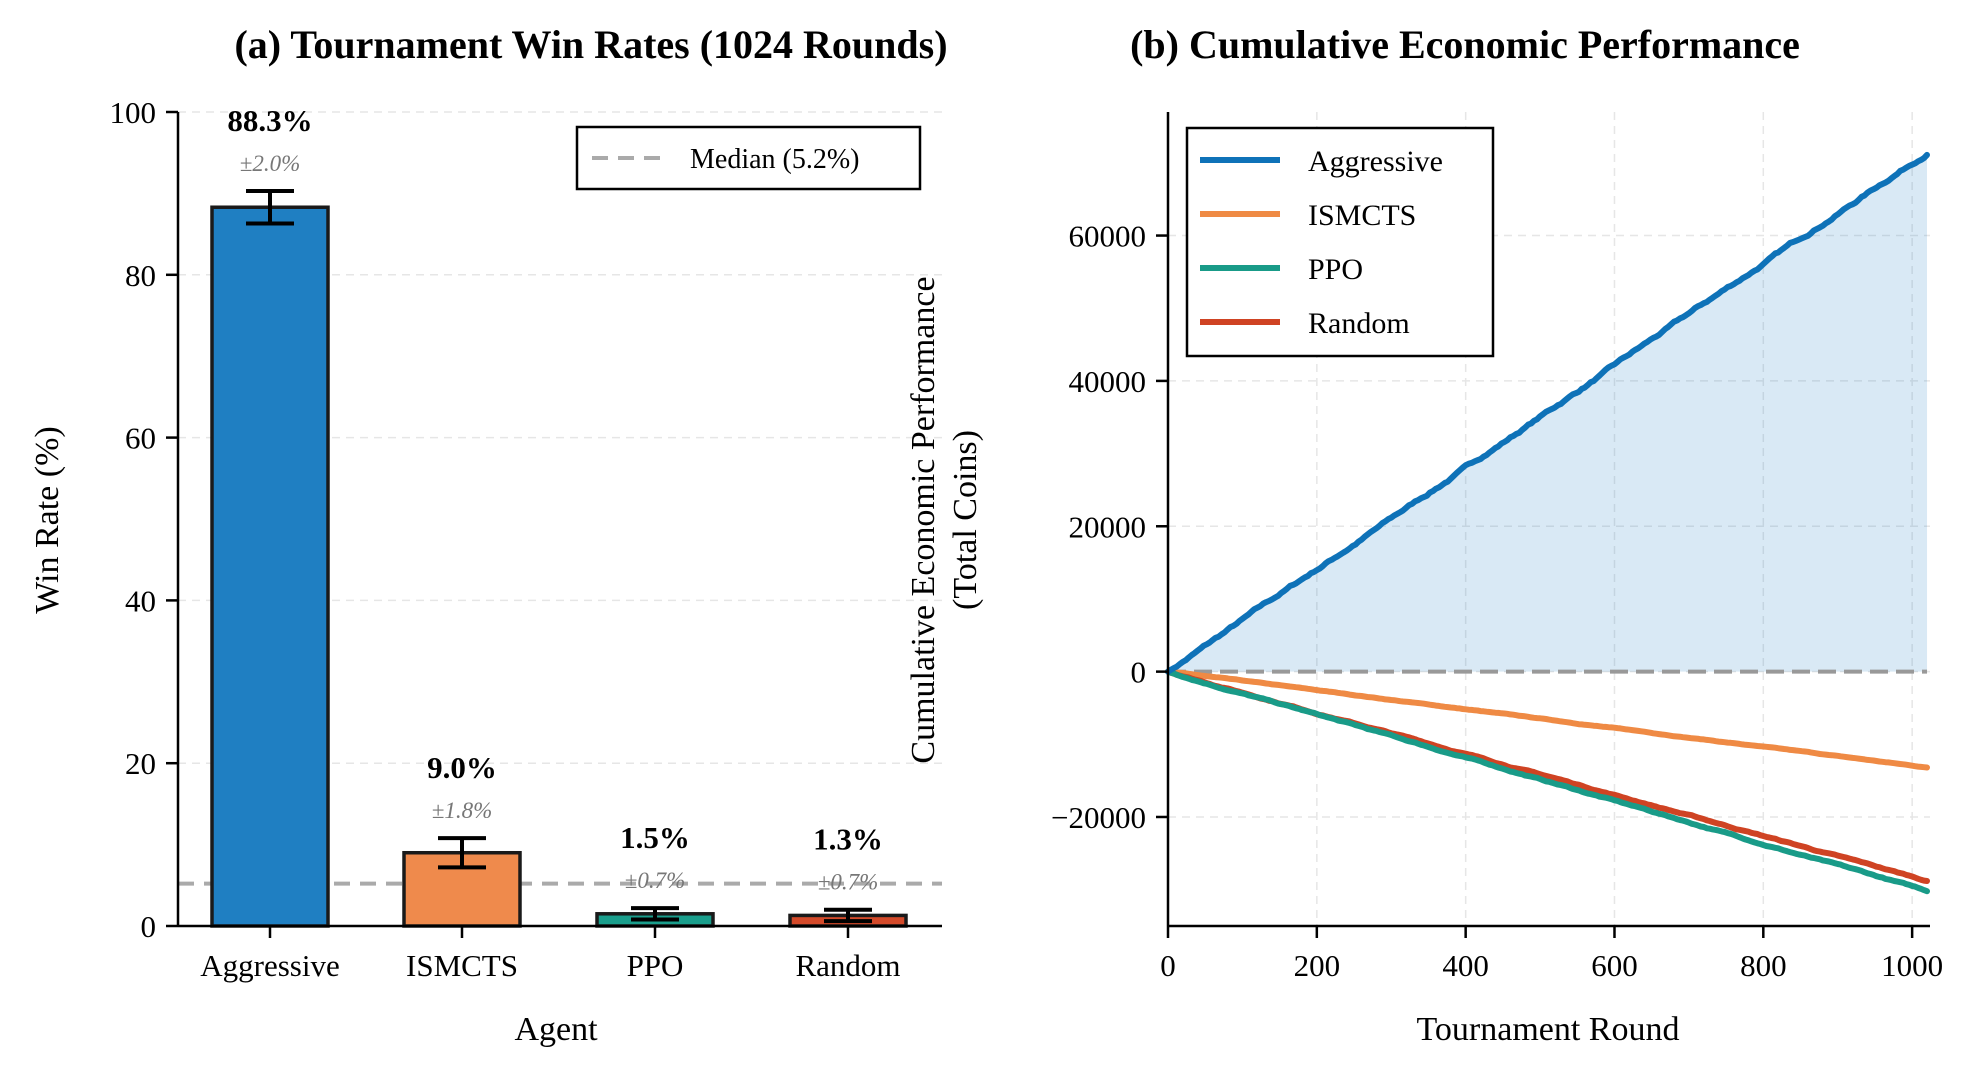 The image size is (1970, 1074). What do you see at coordinates (655, 965) in the screenshot?
I see `bar-x-tick-label: PPO` at bounding box center [655, 965].